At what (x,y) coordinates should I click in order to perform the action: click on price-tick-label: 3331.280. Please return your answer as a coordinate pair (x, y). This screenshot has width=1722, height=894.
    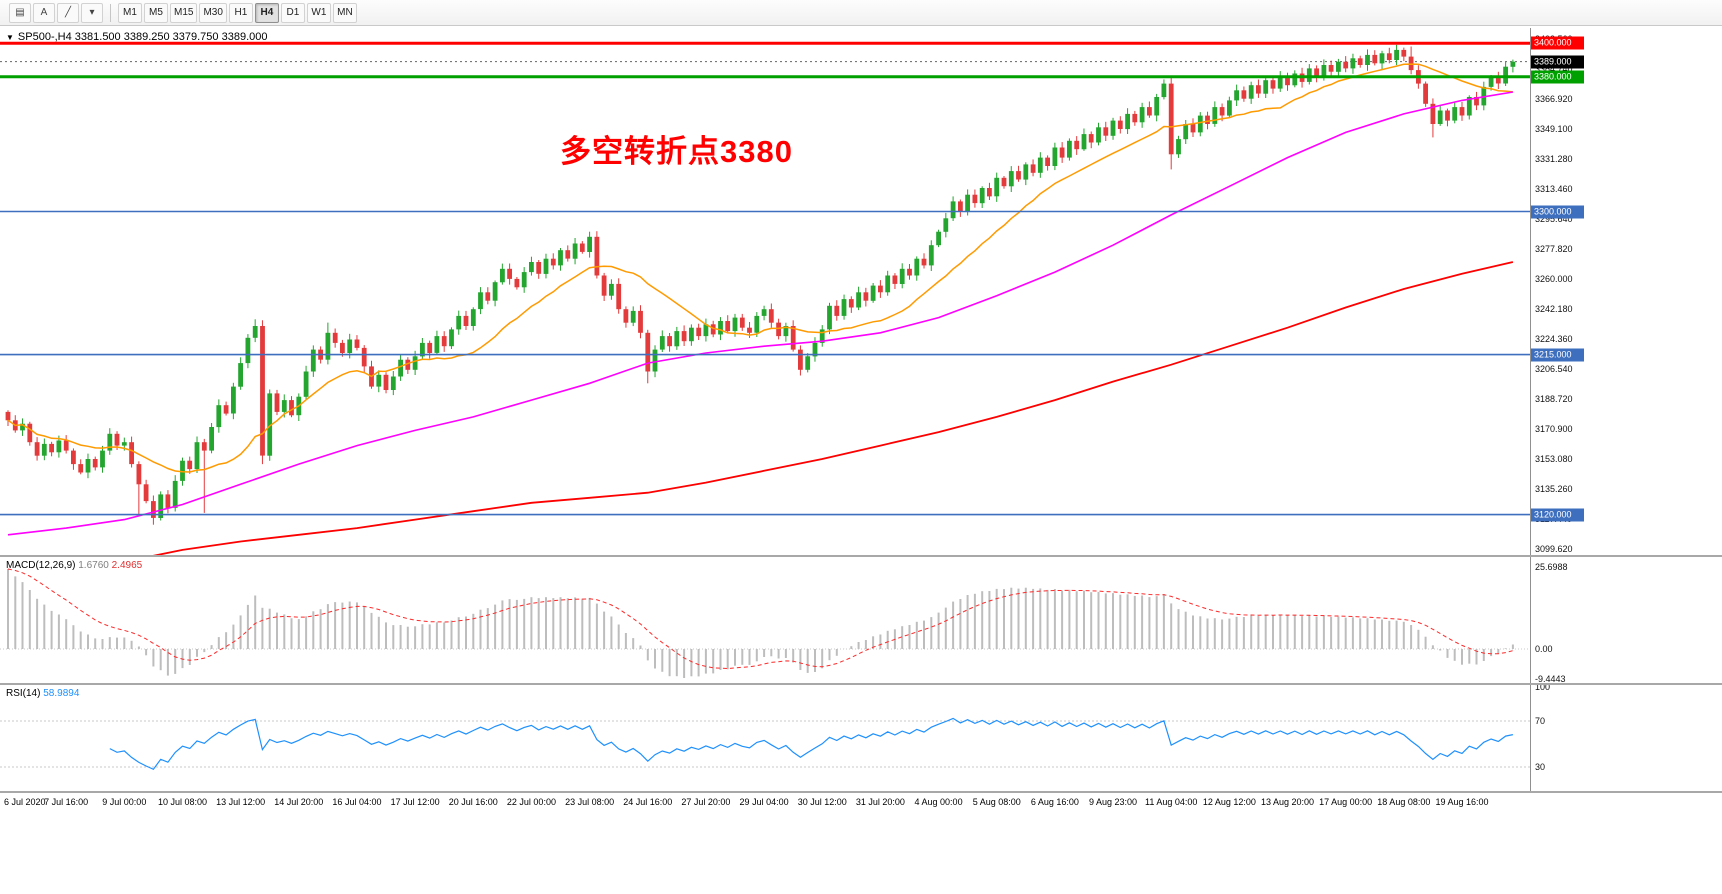
    Looking at the image, I should click on (1554, 158).